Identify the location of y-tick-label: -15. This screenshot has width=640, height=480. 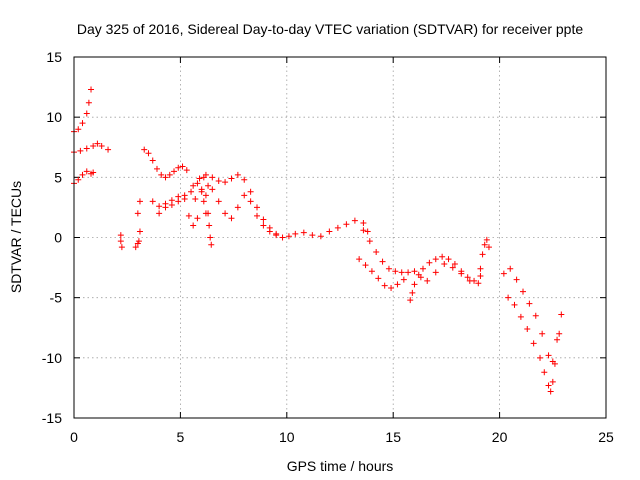
(52, 418).